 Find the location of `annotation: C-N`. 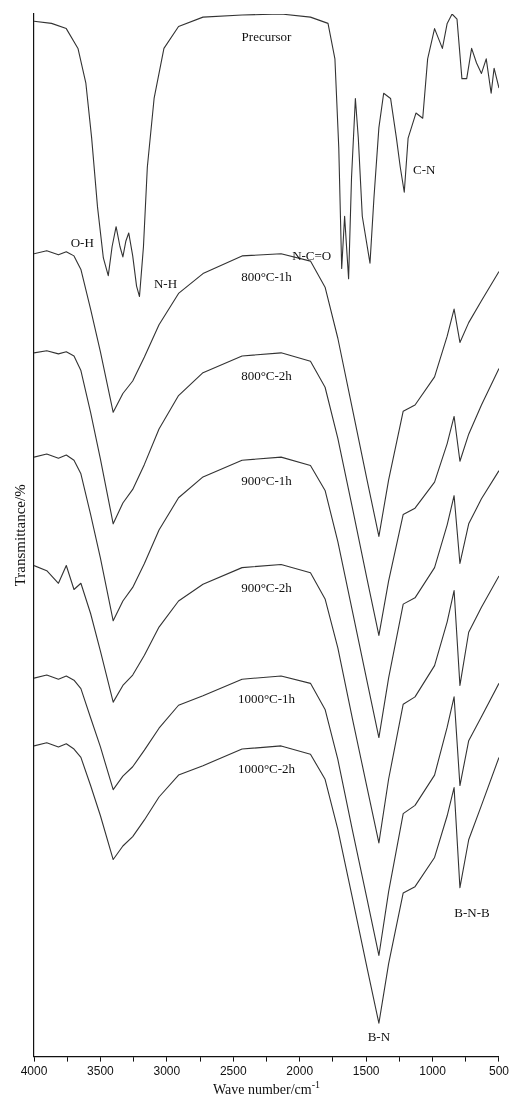

annotation: C-N is located at coordinates (425, 169).